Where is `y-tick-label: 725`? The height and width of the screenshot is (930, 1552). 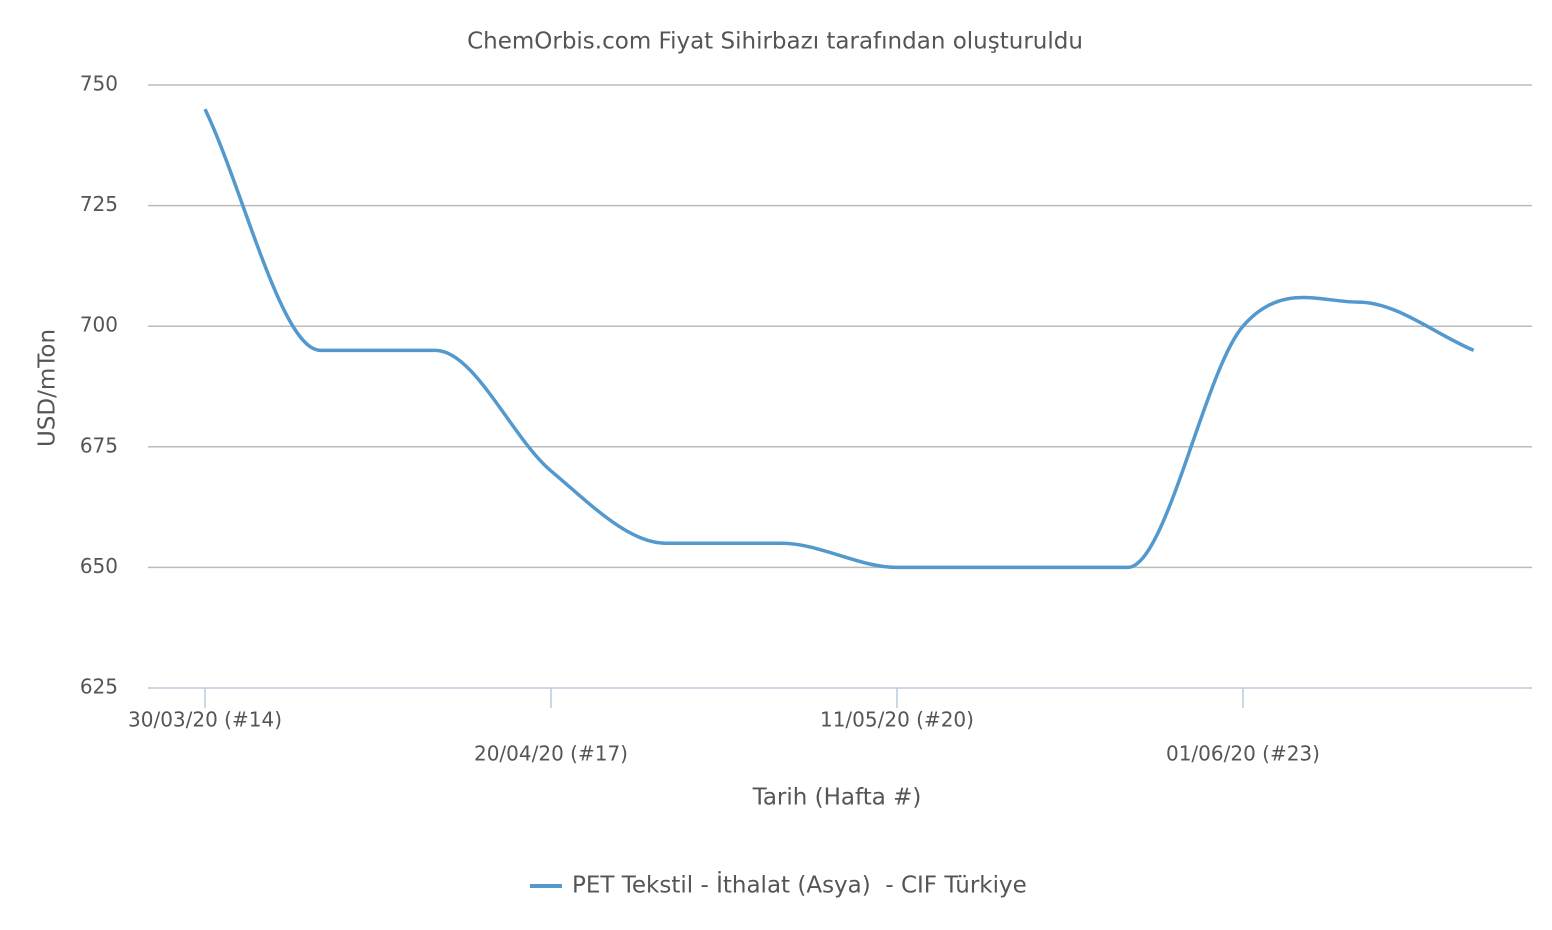 y-tick-label: 725 is located at coordinates (99, 204).